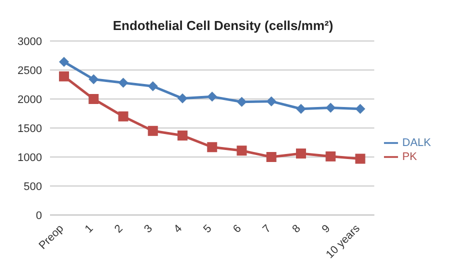 This screenshot has height=275, width=459. I want to click on y-tick-label: 500, so click(33, 186).